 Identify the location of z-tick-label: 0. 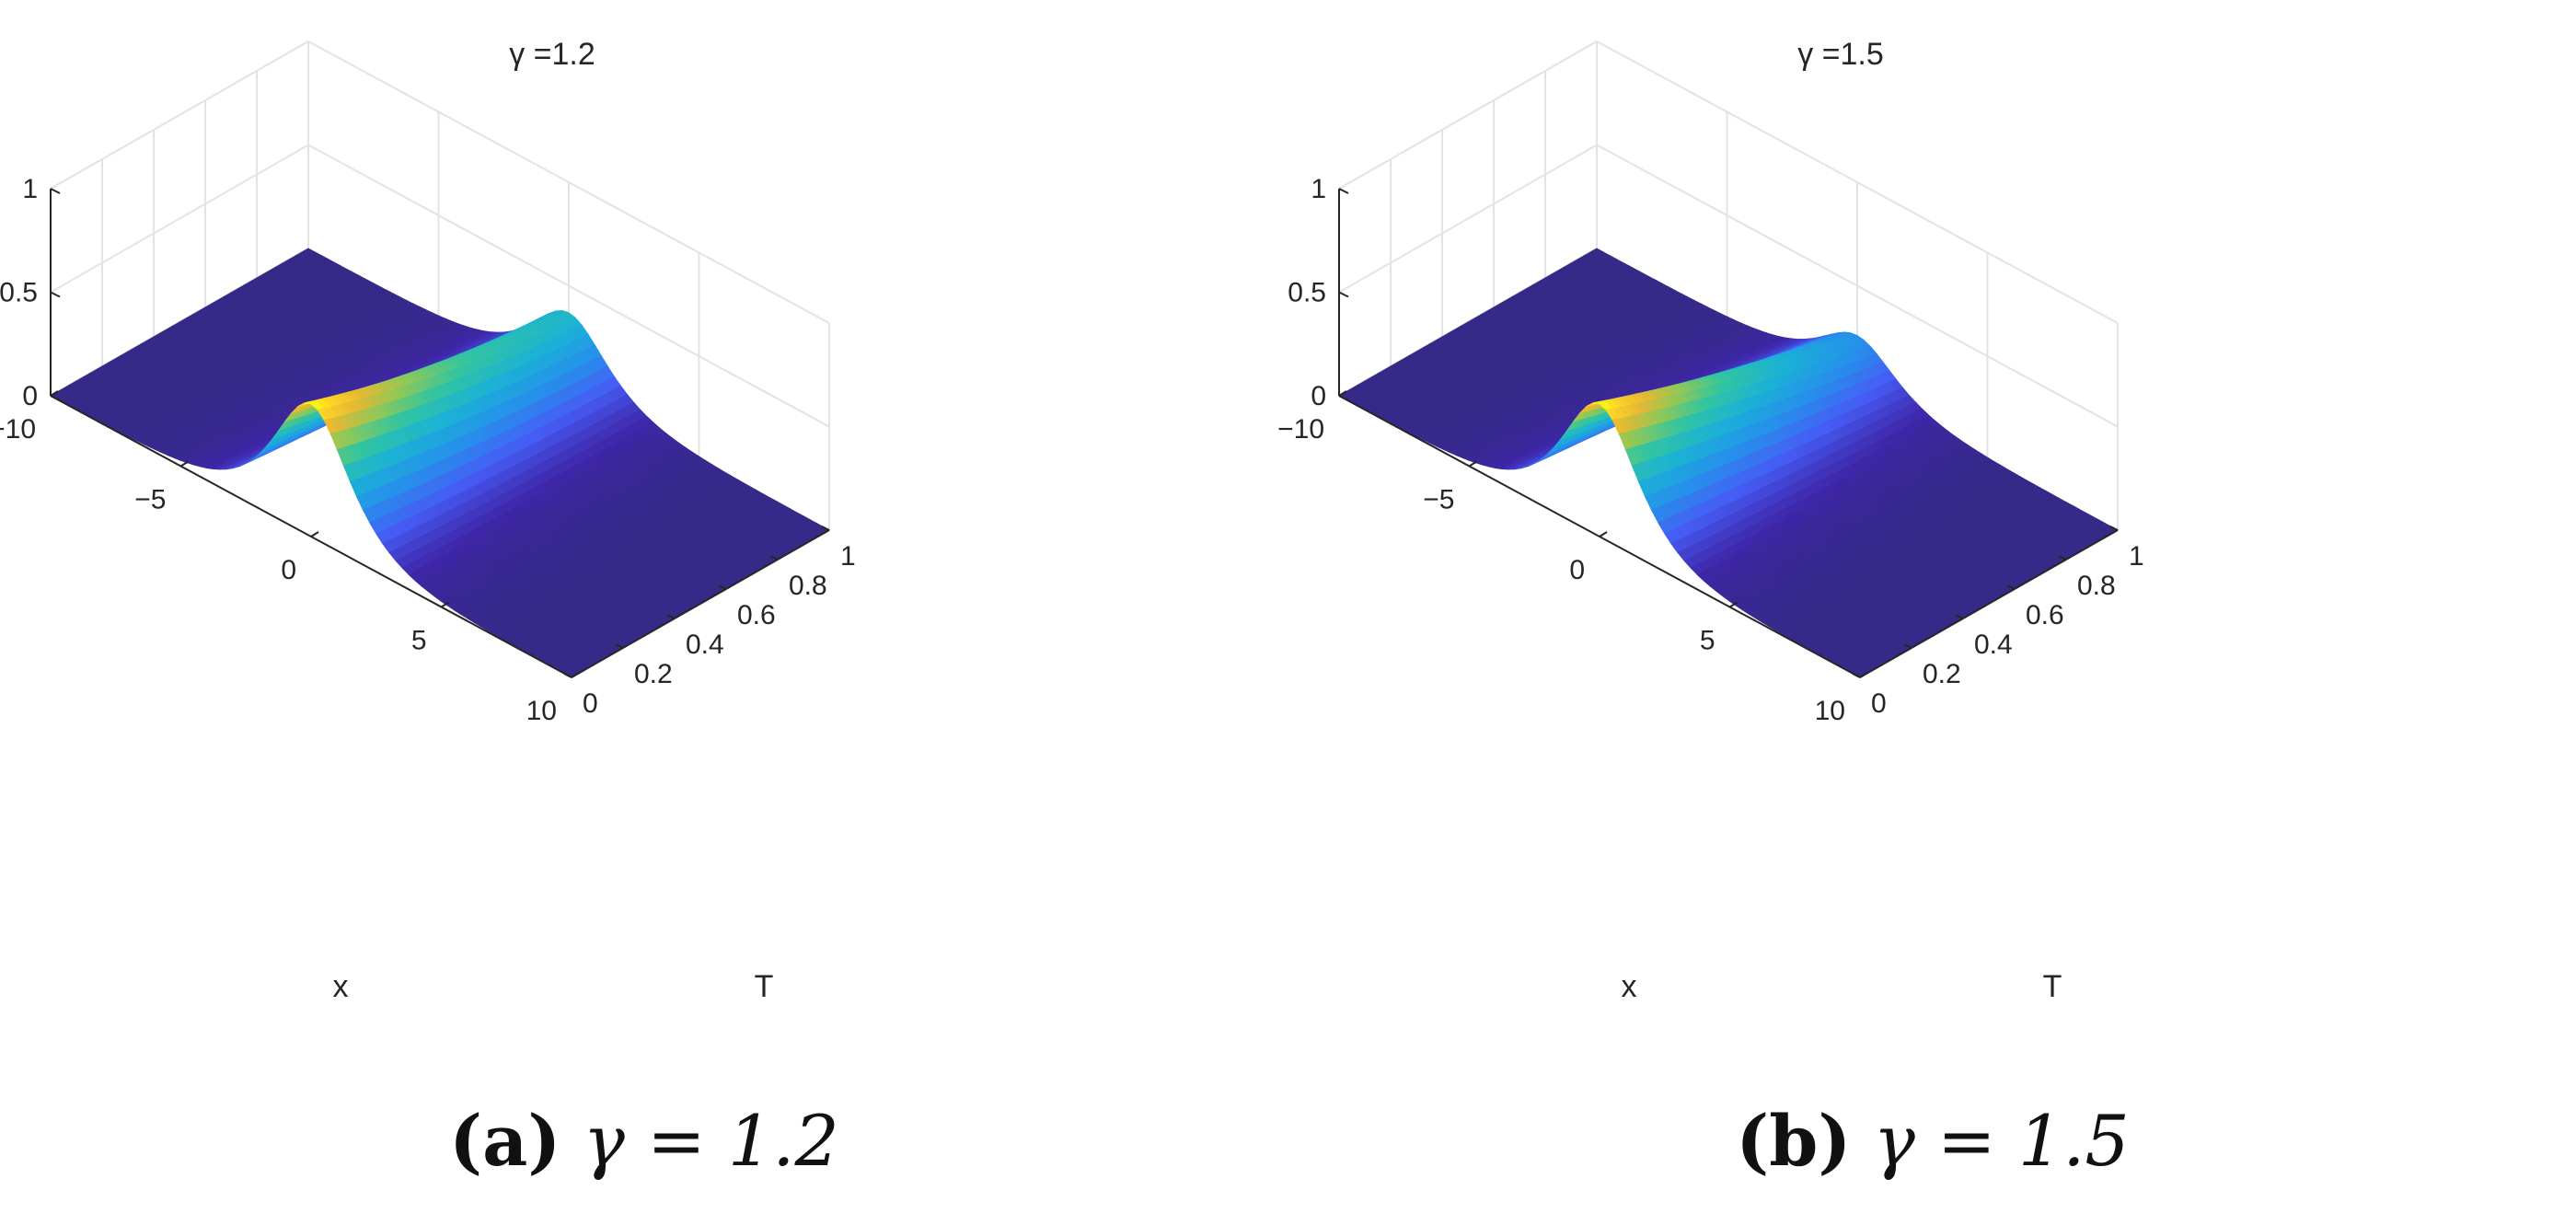
(30, 396).